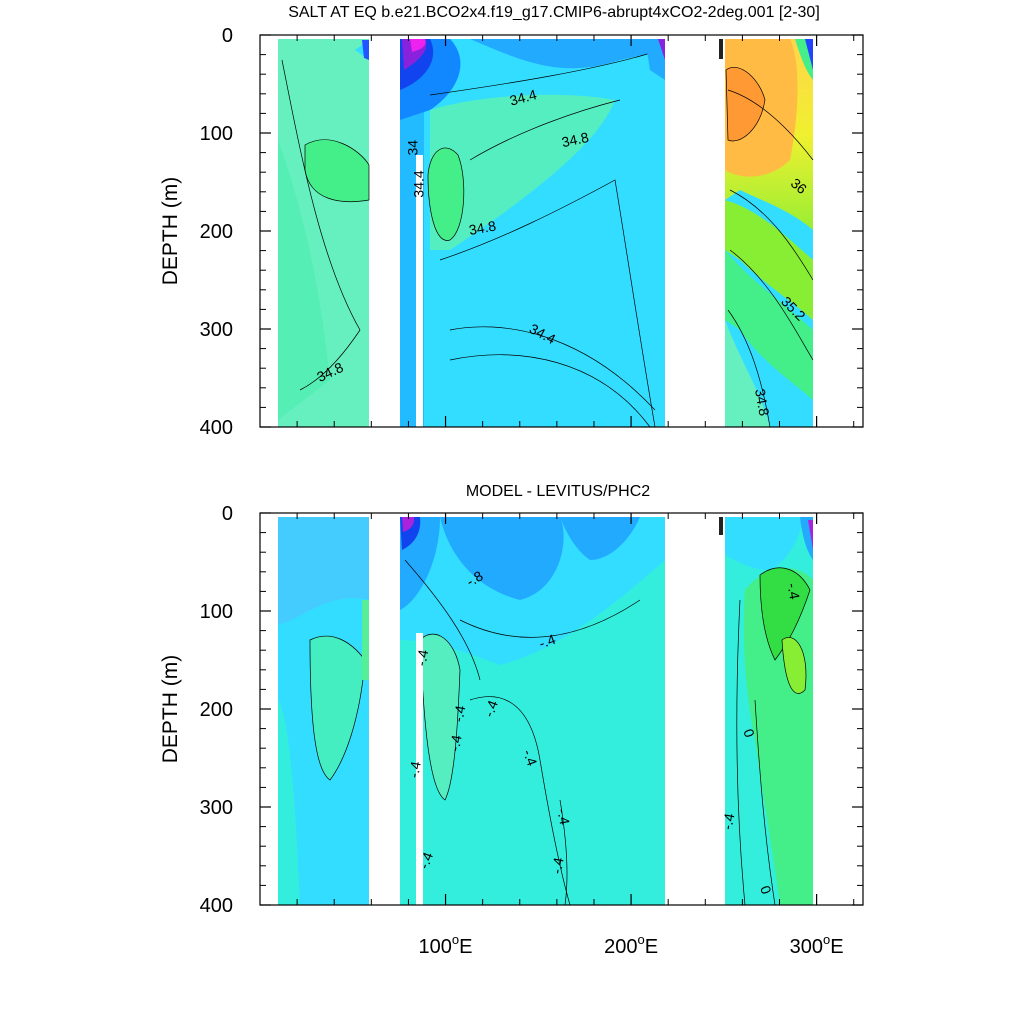 The width and height of the screenshot is (1024, 1024). I want to click on bottom-title: MODEL - LEVITUS/PHC2, so click(558, 491).